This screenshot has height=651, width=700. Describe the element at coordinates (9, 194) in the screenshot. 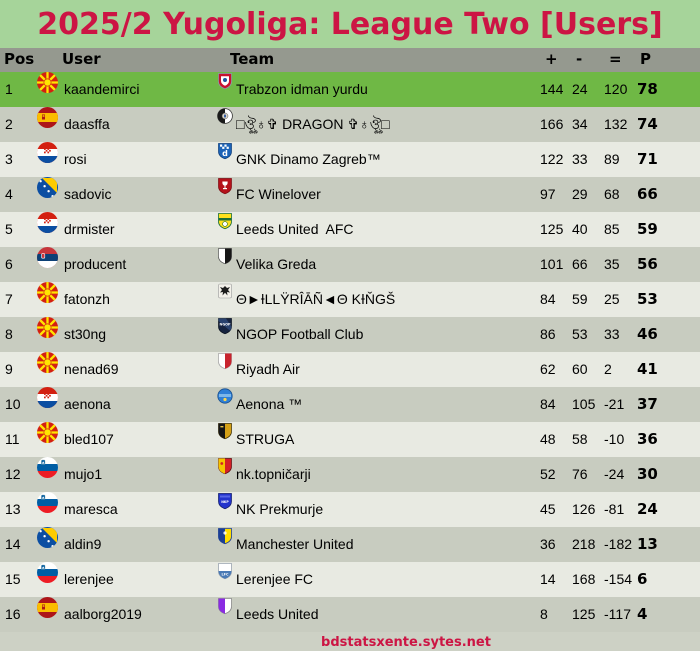

I see `position-cell: 4` at that location.